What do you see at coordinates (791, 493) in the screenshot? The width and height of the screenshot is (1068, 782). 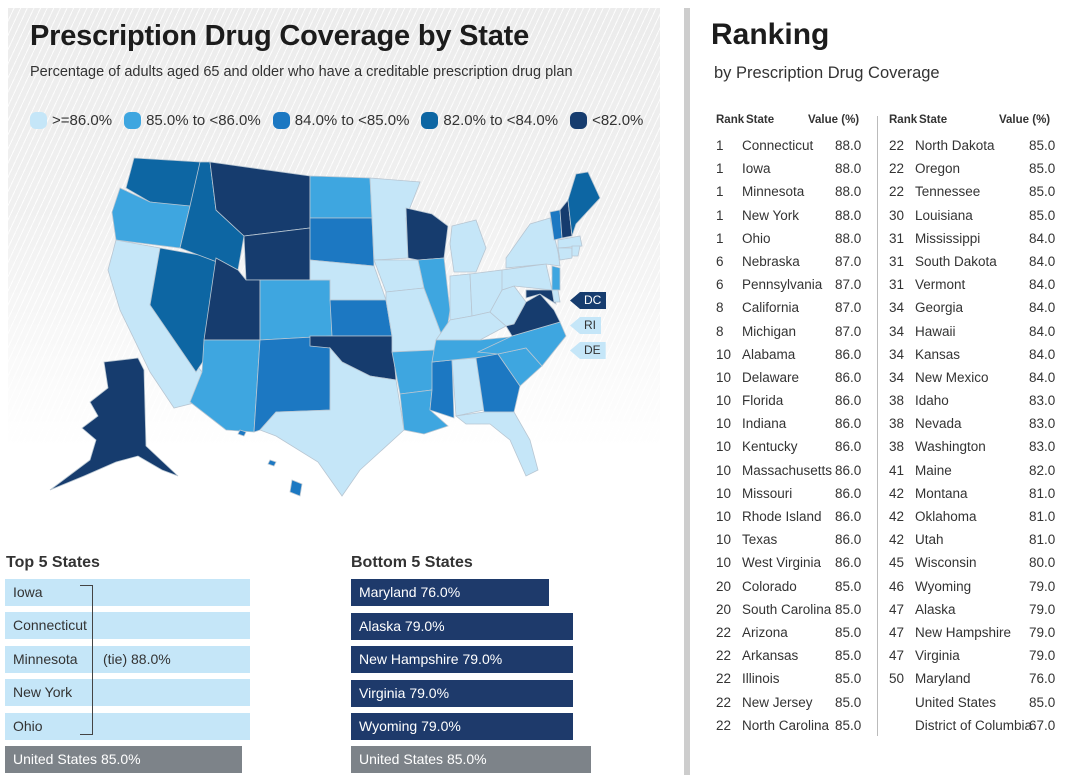 I see `ranking-row: 10 Missouri 86.0` at bounding box center [791, 493].